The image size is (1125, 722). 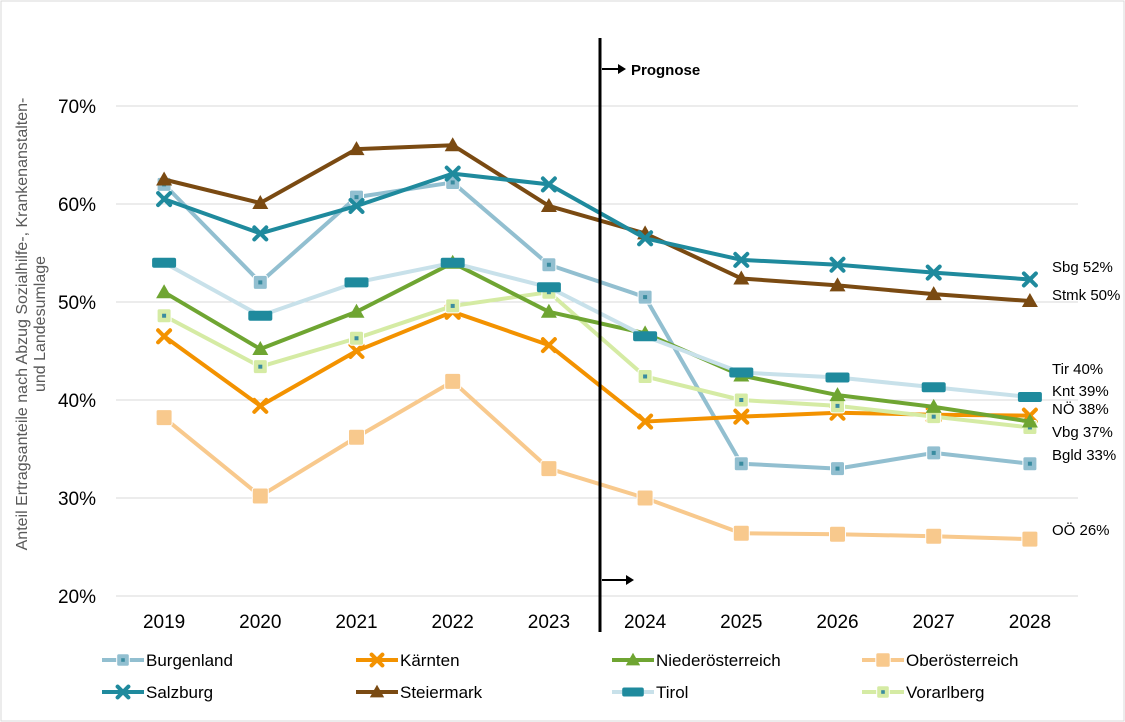 I want to click on end-label: Bgld 33%, so click(x=1084, y=455).